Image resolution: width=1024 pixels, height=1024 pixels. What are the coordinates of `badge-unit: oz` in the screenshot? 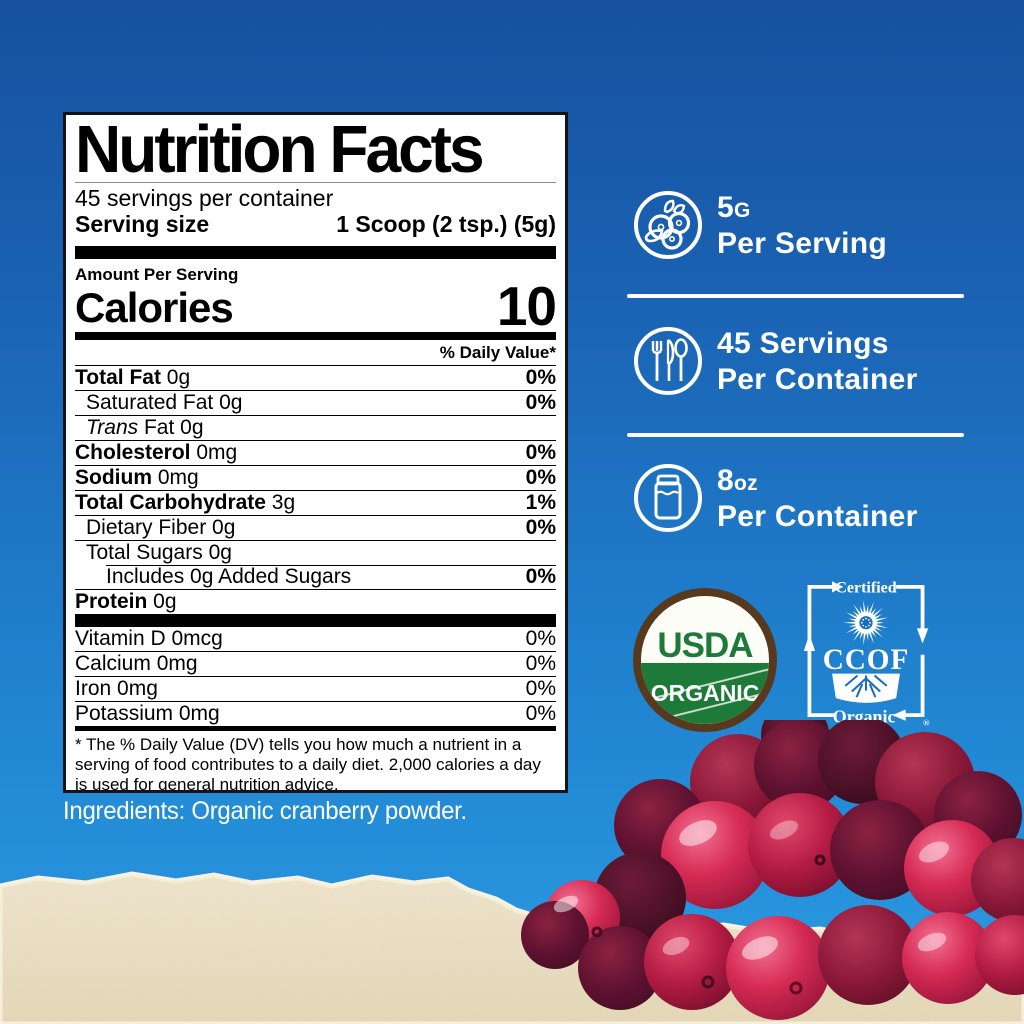 It's located at (746, 483).